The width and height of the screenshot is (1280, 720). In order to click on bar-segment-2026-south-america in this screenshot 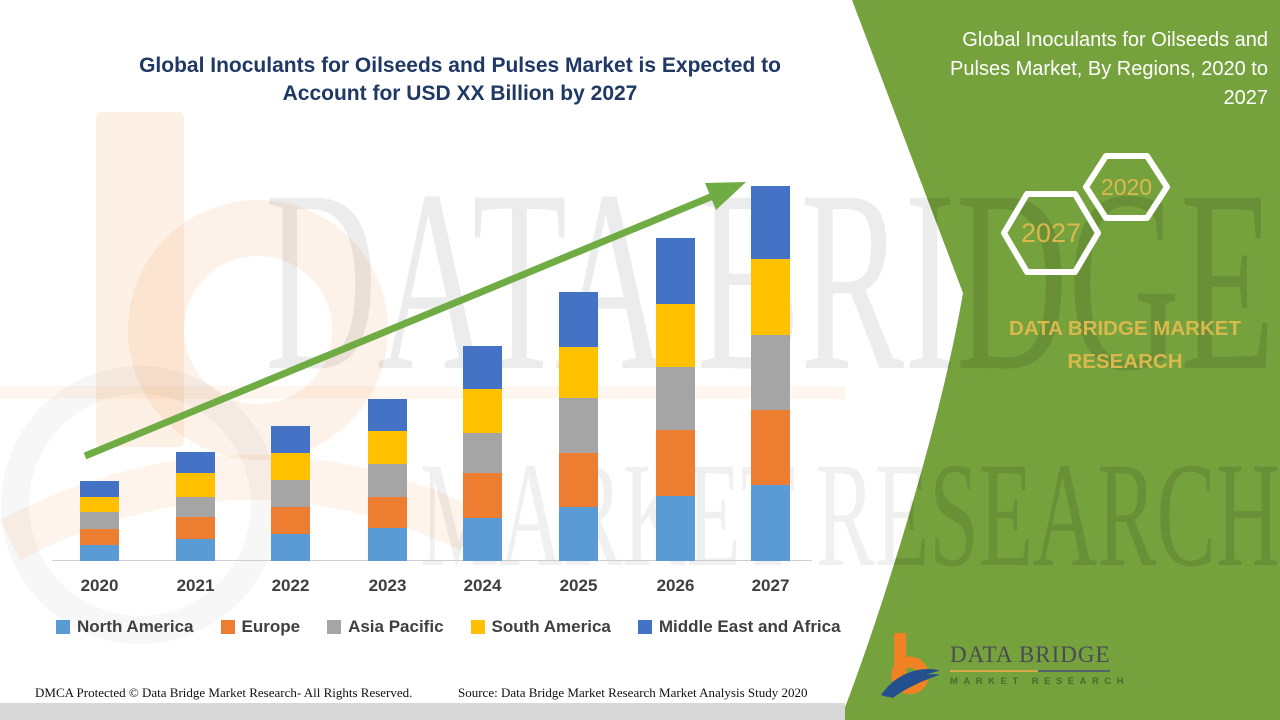, I will do `click(675, 335)`.